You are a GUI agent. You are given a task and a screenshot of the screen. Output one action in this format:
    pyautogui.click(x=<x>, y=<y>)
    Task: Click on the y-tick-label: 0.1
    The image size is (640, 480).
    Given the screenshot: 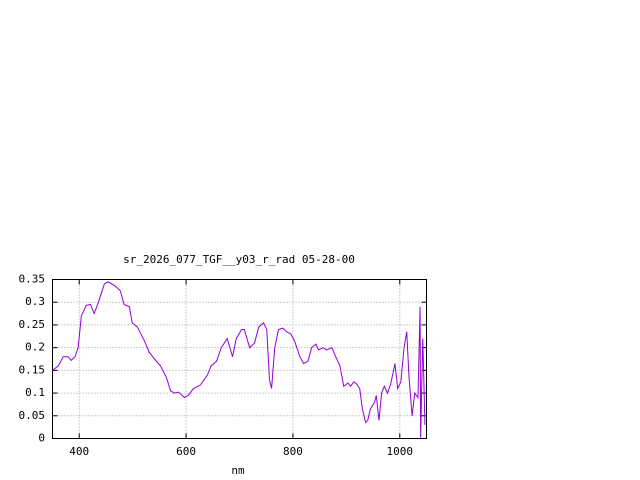 What is the action you would take?
    pyautogui.click(x=35, y=392)
    